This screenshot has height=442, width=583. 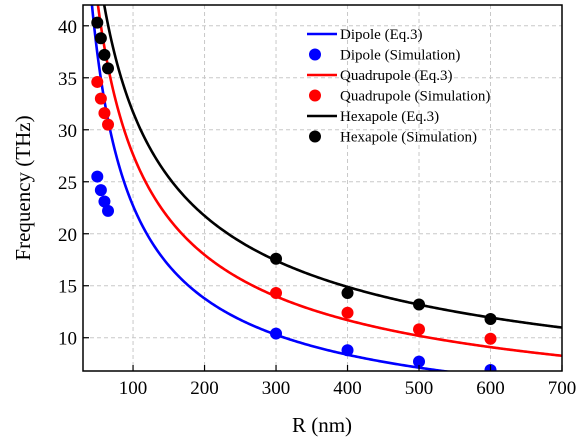 What do you see at coordinates (67, 235) in the screenshot?
I see `y-tick-label: 20` at bounding box center [67, 235].